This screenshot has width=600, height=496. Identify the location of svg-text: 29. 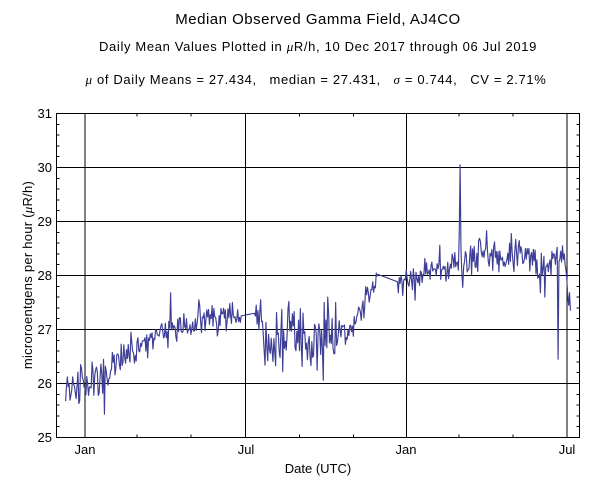
(45, 221).